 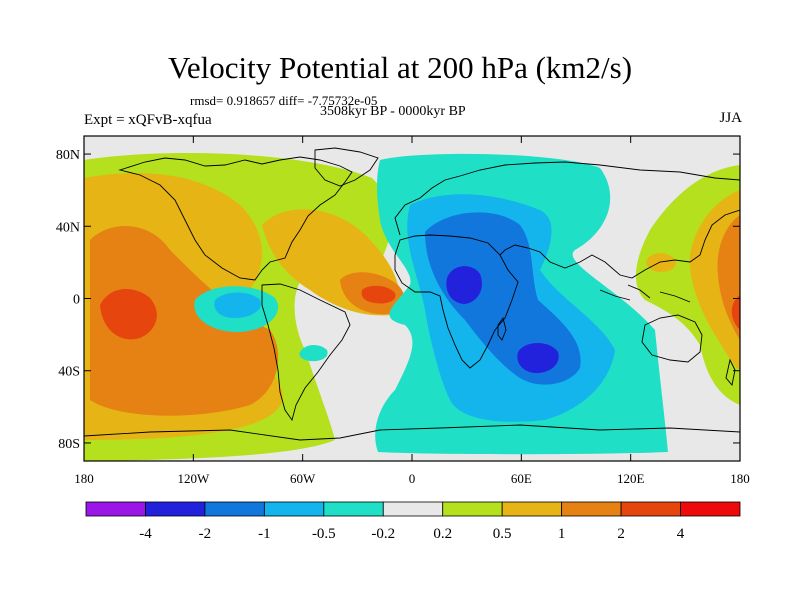 What do you see at coordinates (68, 155) in the screenshot?
I see `y-tick-label: 80N` at bounding box center [68, 155].